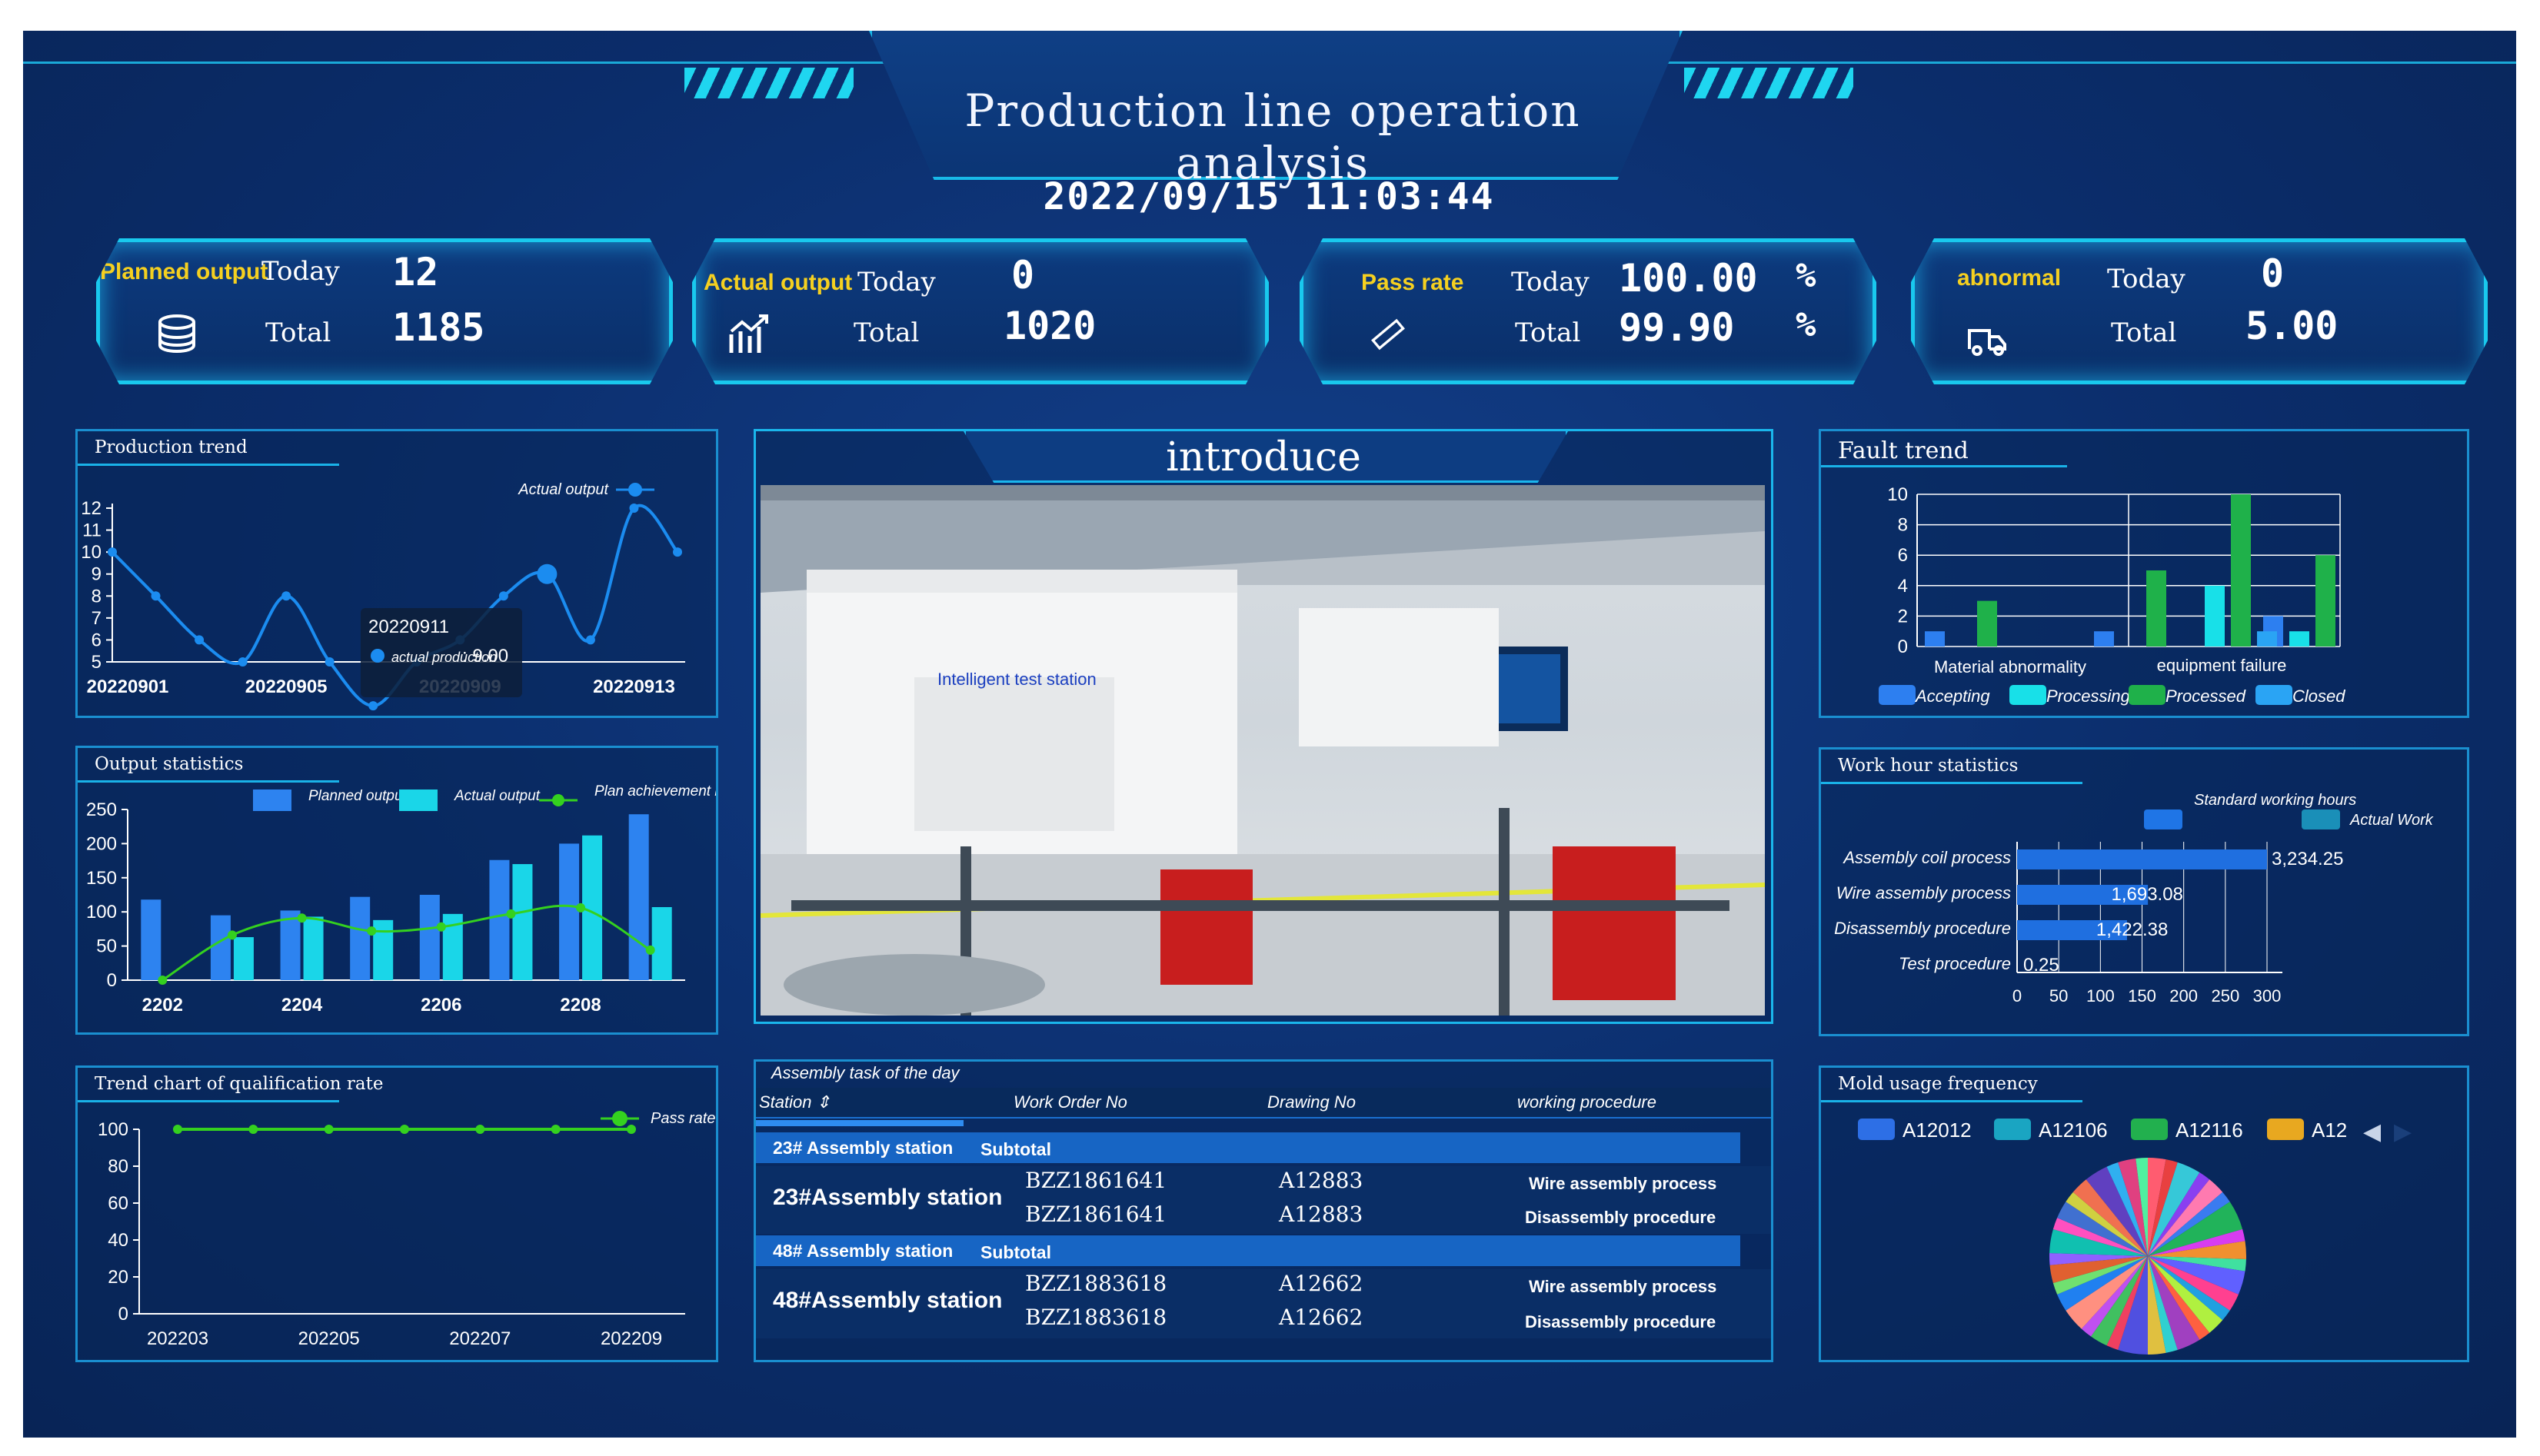  What do you see at coordinates (795, 1102) in the screenshot?
I see `column-header-station: Station ⇕` at bounding box center [795, 1102].